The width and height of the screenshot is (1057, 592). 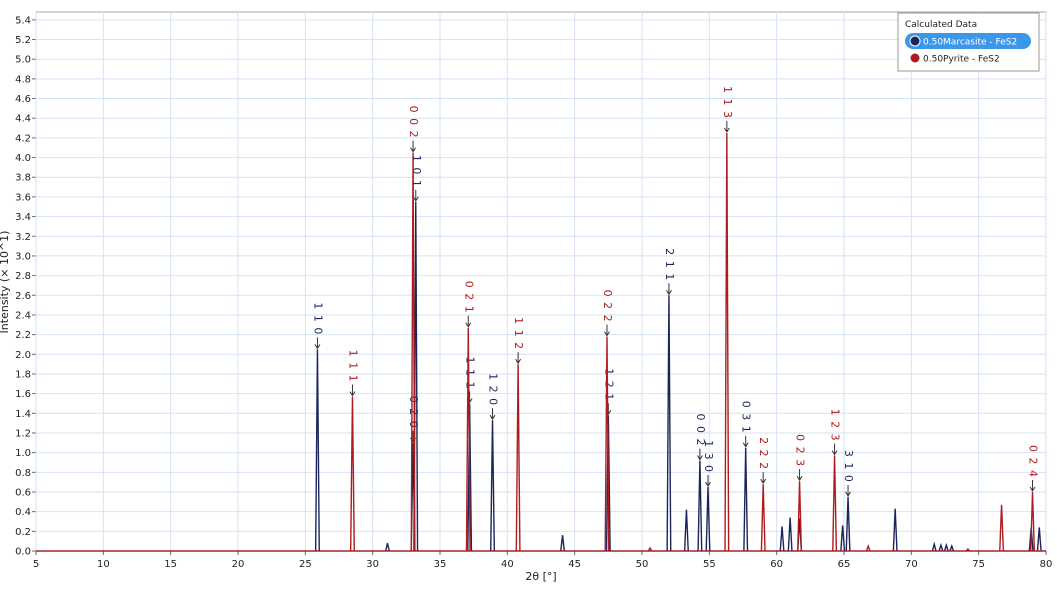 What do you see at coordinates (440, 564) in the screenshot?
I see `x-tick-label: 35` at bounding box center [440, 564].